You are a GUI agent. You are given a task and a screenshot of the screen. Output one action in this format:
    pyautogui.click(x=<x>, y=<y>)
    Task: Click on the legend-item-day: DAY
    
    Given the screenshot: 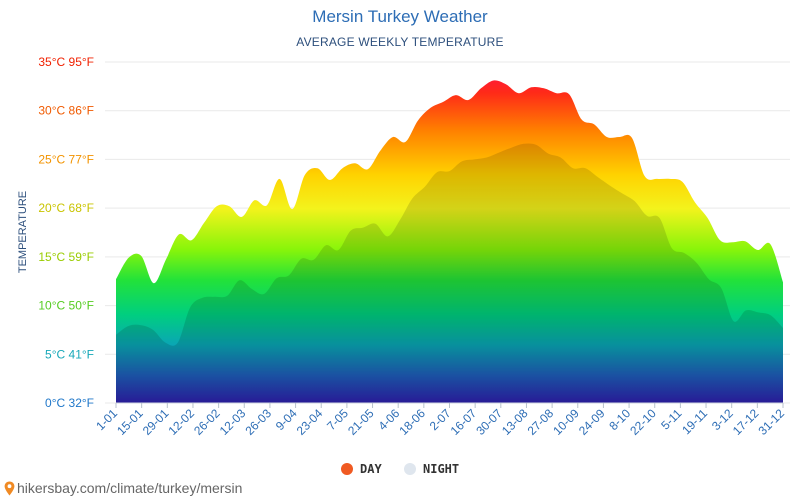 What is the action you would take?
    pyautogui.click(x=361, y=469)
    